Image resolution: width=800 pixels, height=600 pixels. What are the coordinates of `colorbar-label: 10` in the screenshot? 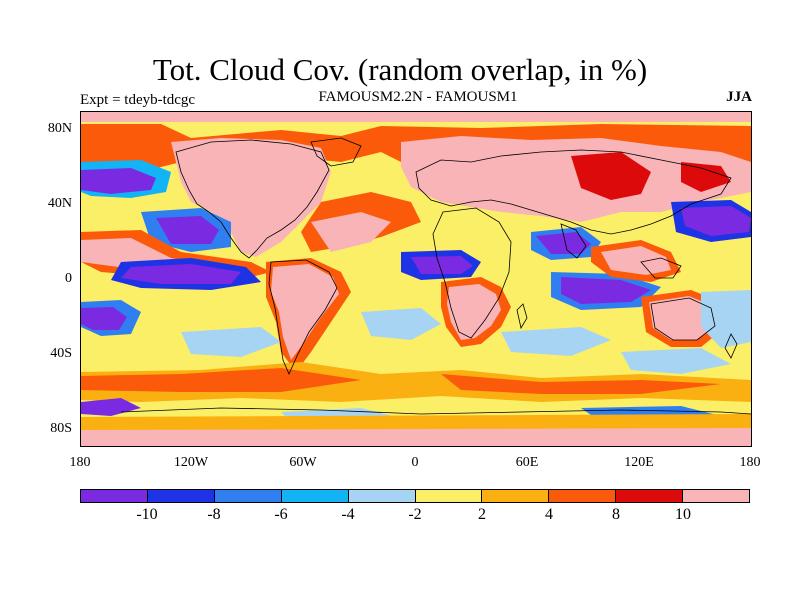 It's located at (683, 514).